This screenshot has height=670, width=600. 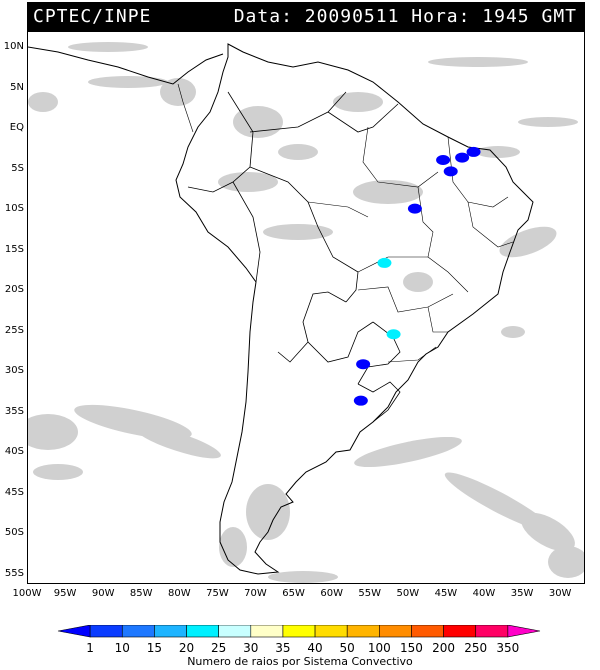 What do you see at coordinates (217, 593) in the screenshot?
I see `longitude-label: 75W` at bounding box center [217, 593].